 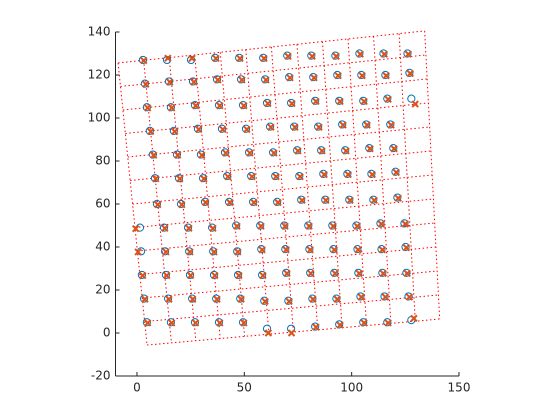 I want to click on x-tick-label: 150, so click(x=459, y=388).